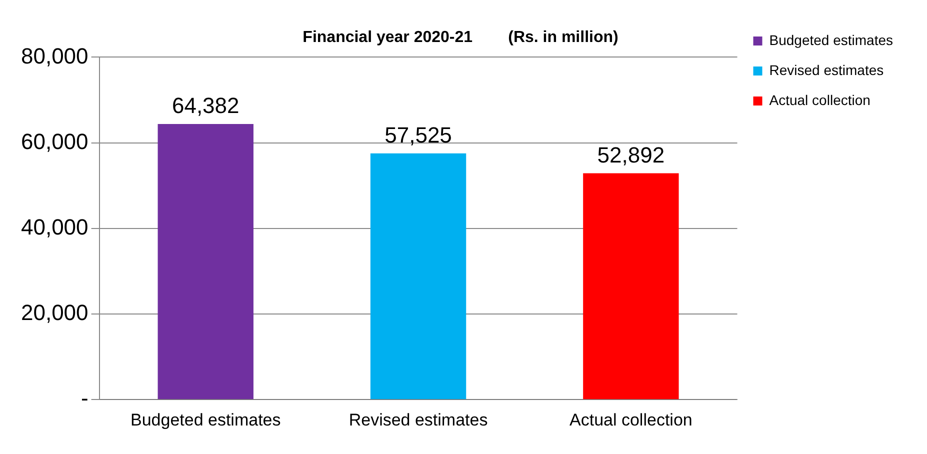 Image resolution: width=927 pixels, height=454 pixels. Describe the element at coordinates (206, 105) in the screenshot. I see `data-label: 64,382` at that location.